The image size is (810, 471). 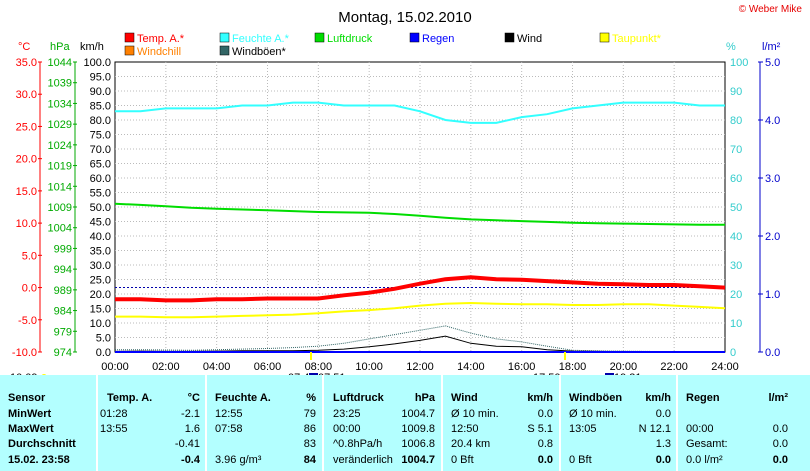 What do you see at coordinates (44, 374) in the screenshot?
I see `sun-icon` at bounding box center [44, 374].